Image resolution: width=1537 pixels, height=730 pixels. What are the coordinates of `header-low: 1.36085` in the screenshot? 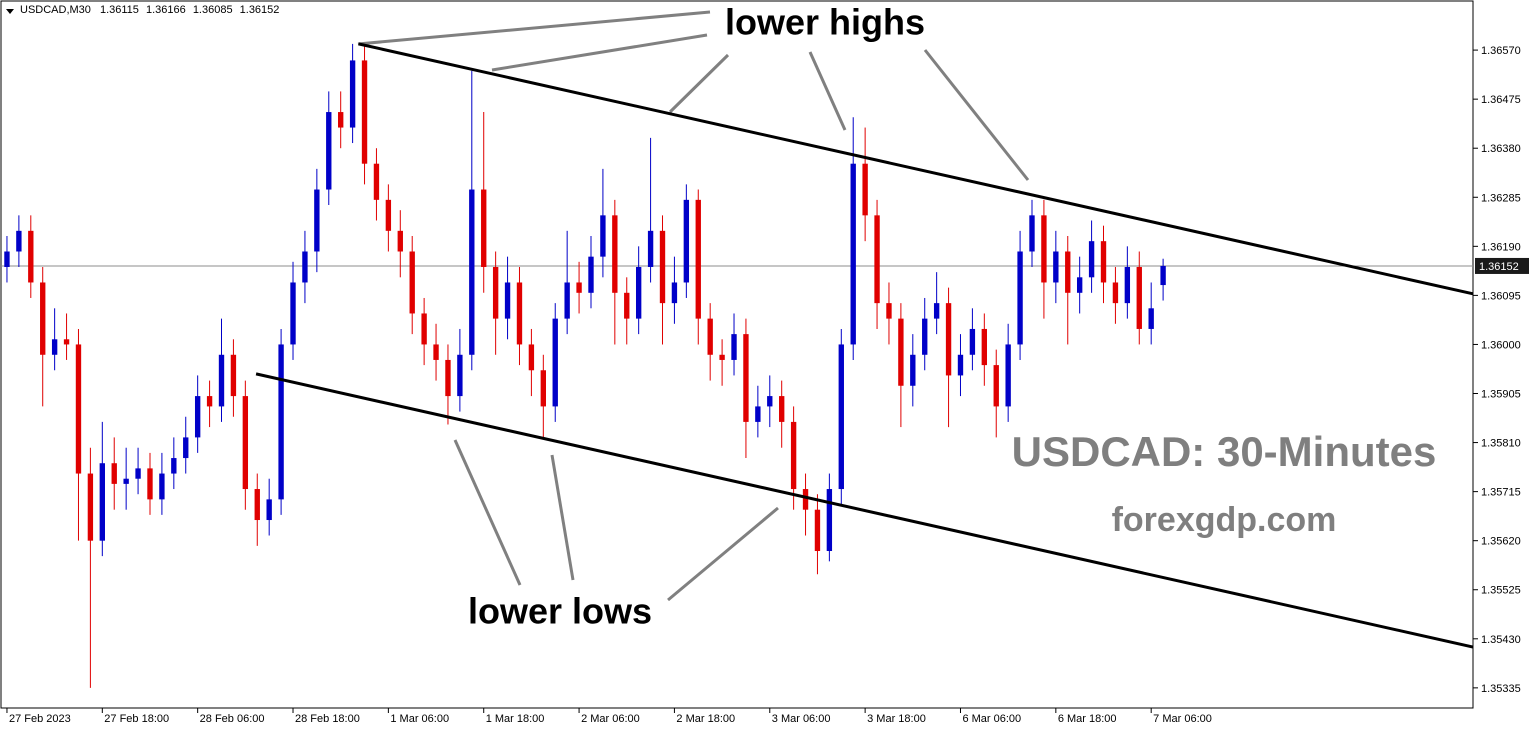 It's located at (213, 10).